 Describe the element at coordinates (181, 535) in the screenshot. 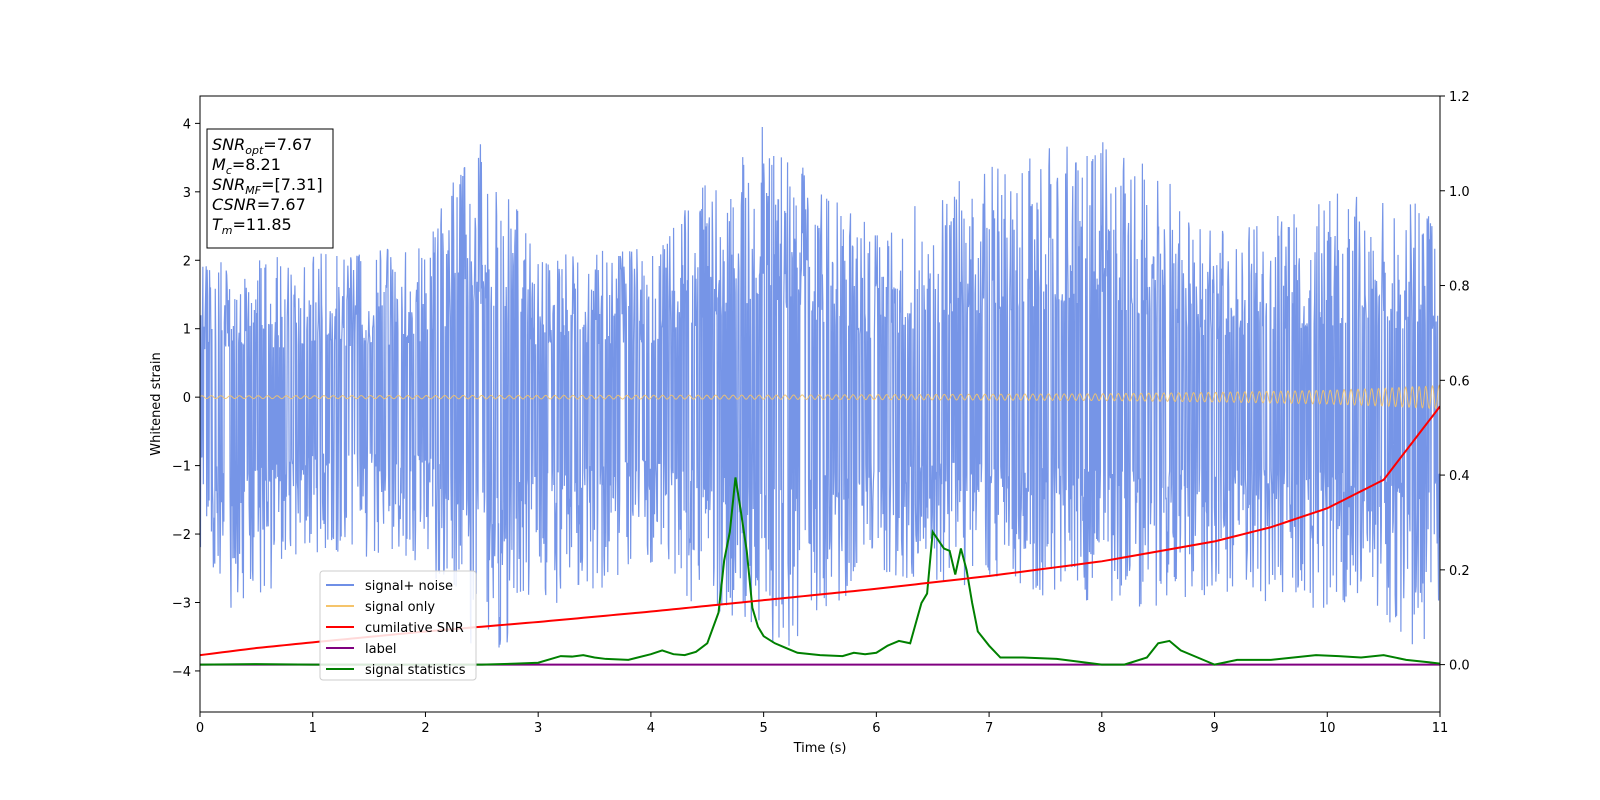

I see `y-left-tick-label: −2` at that location.